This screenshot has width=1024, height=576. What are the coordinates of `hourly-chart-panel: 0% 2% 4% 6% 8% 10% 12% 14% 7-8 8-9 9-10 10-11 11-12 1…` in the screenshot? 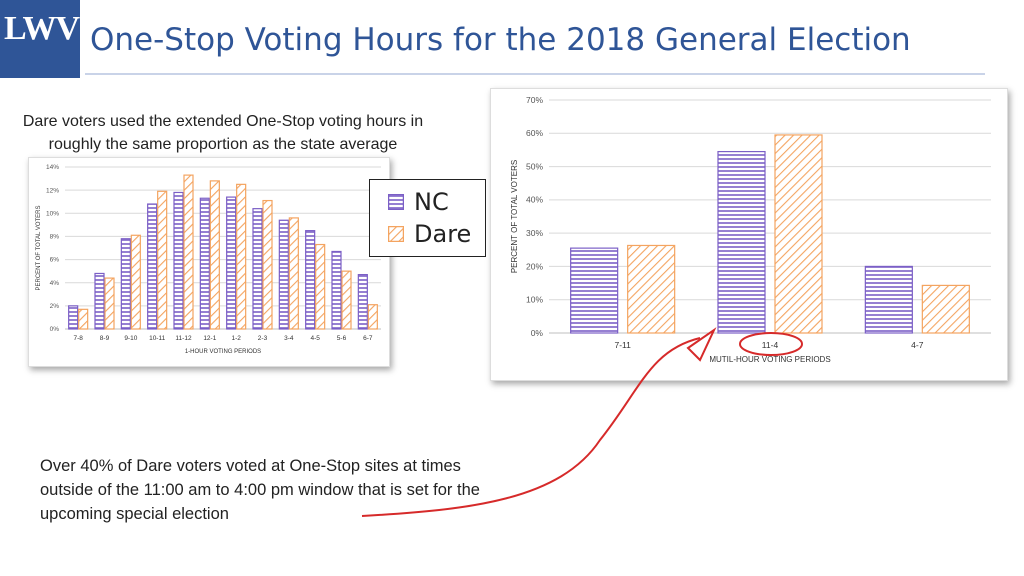 It's located at (209, 262).